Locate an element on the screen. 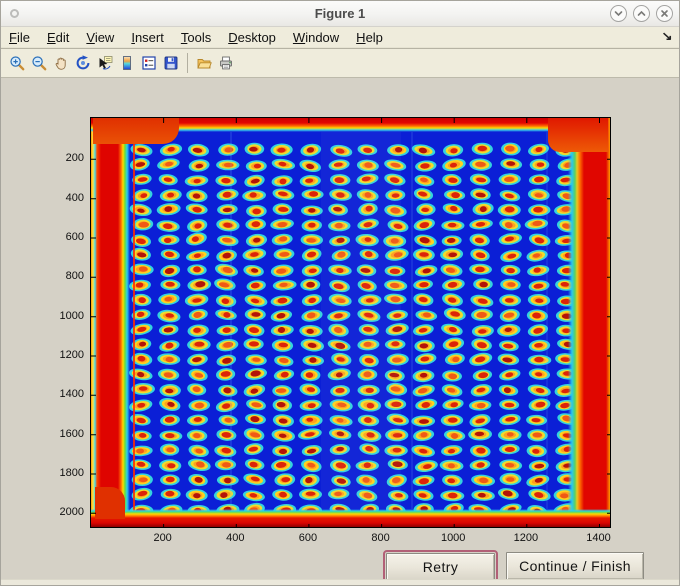 Image resolution: width=680 pixels, height=586 pixels. x-tick-label: 1200 is located at coordinates (526, 538).